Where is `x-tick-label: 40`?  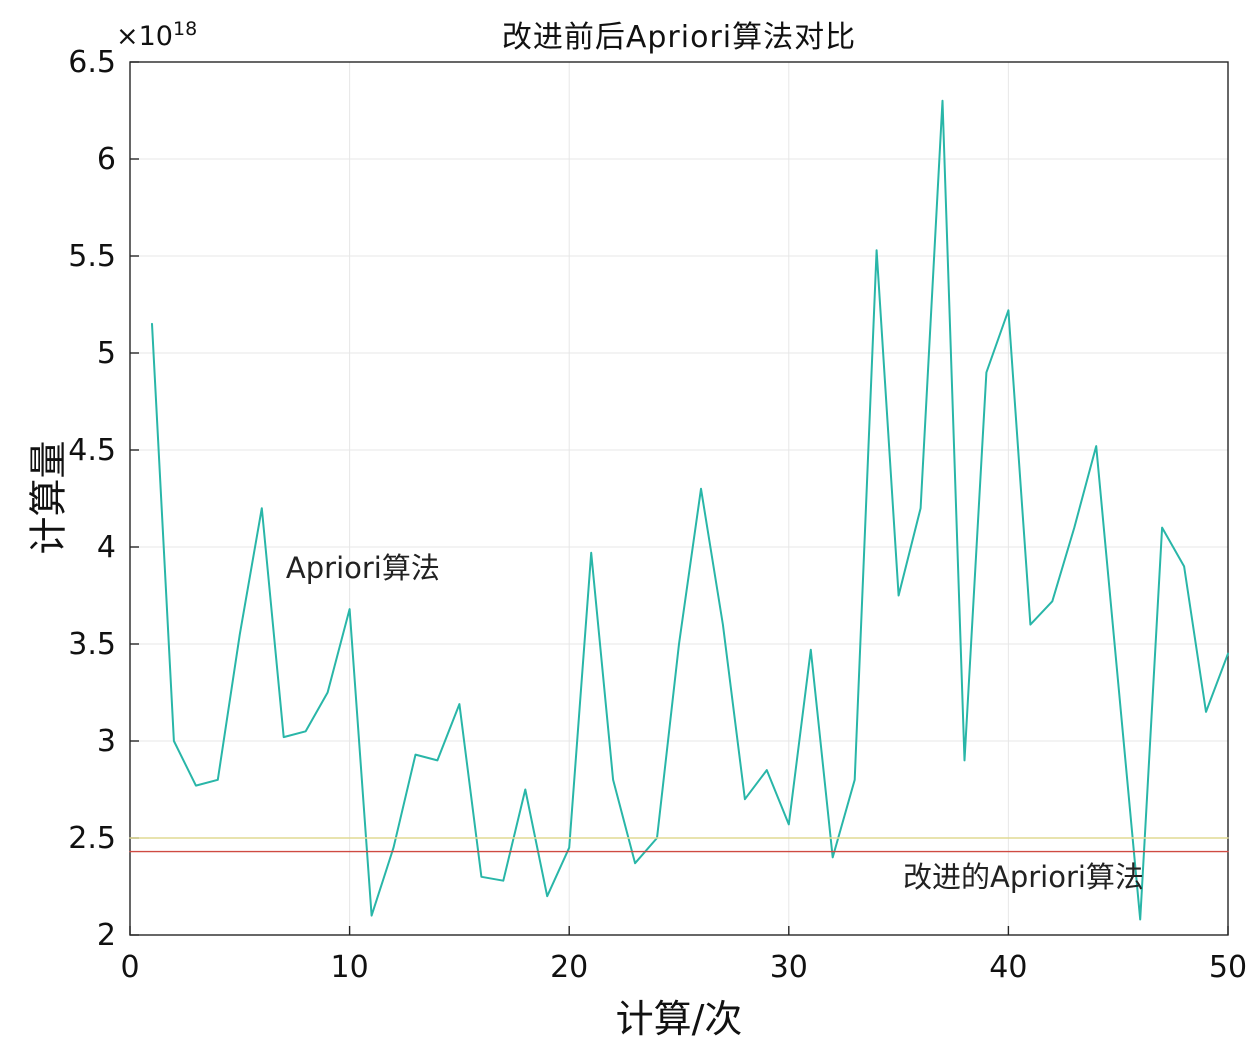
x-tick-label: 40 is located at coordinates (1008, 967).